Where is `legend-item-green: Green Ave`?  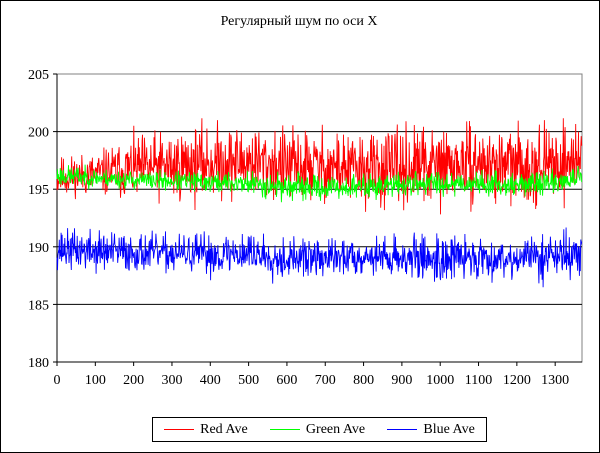 legend-item-green: Green Ave is located at coordinates (317, 429).